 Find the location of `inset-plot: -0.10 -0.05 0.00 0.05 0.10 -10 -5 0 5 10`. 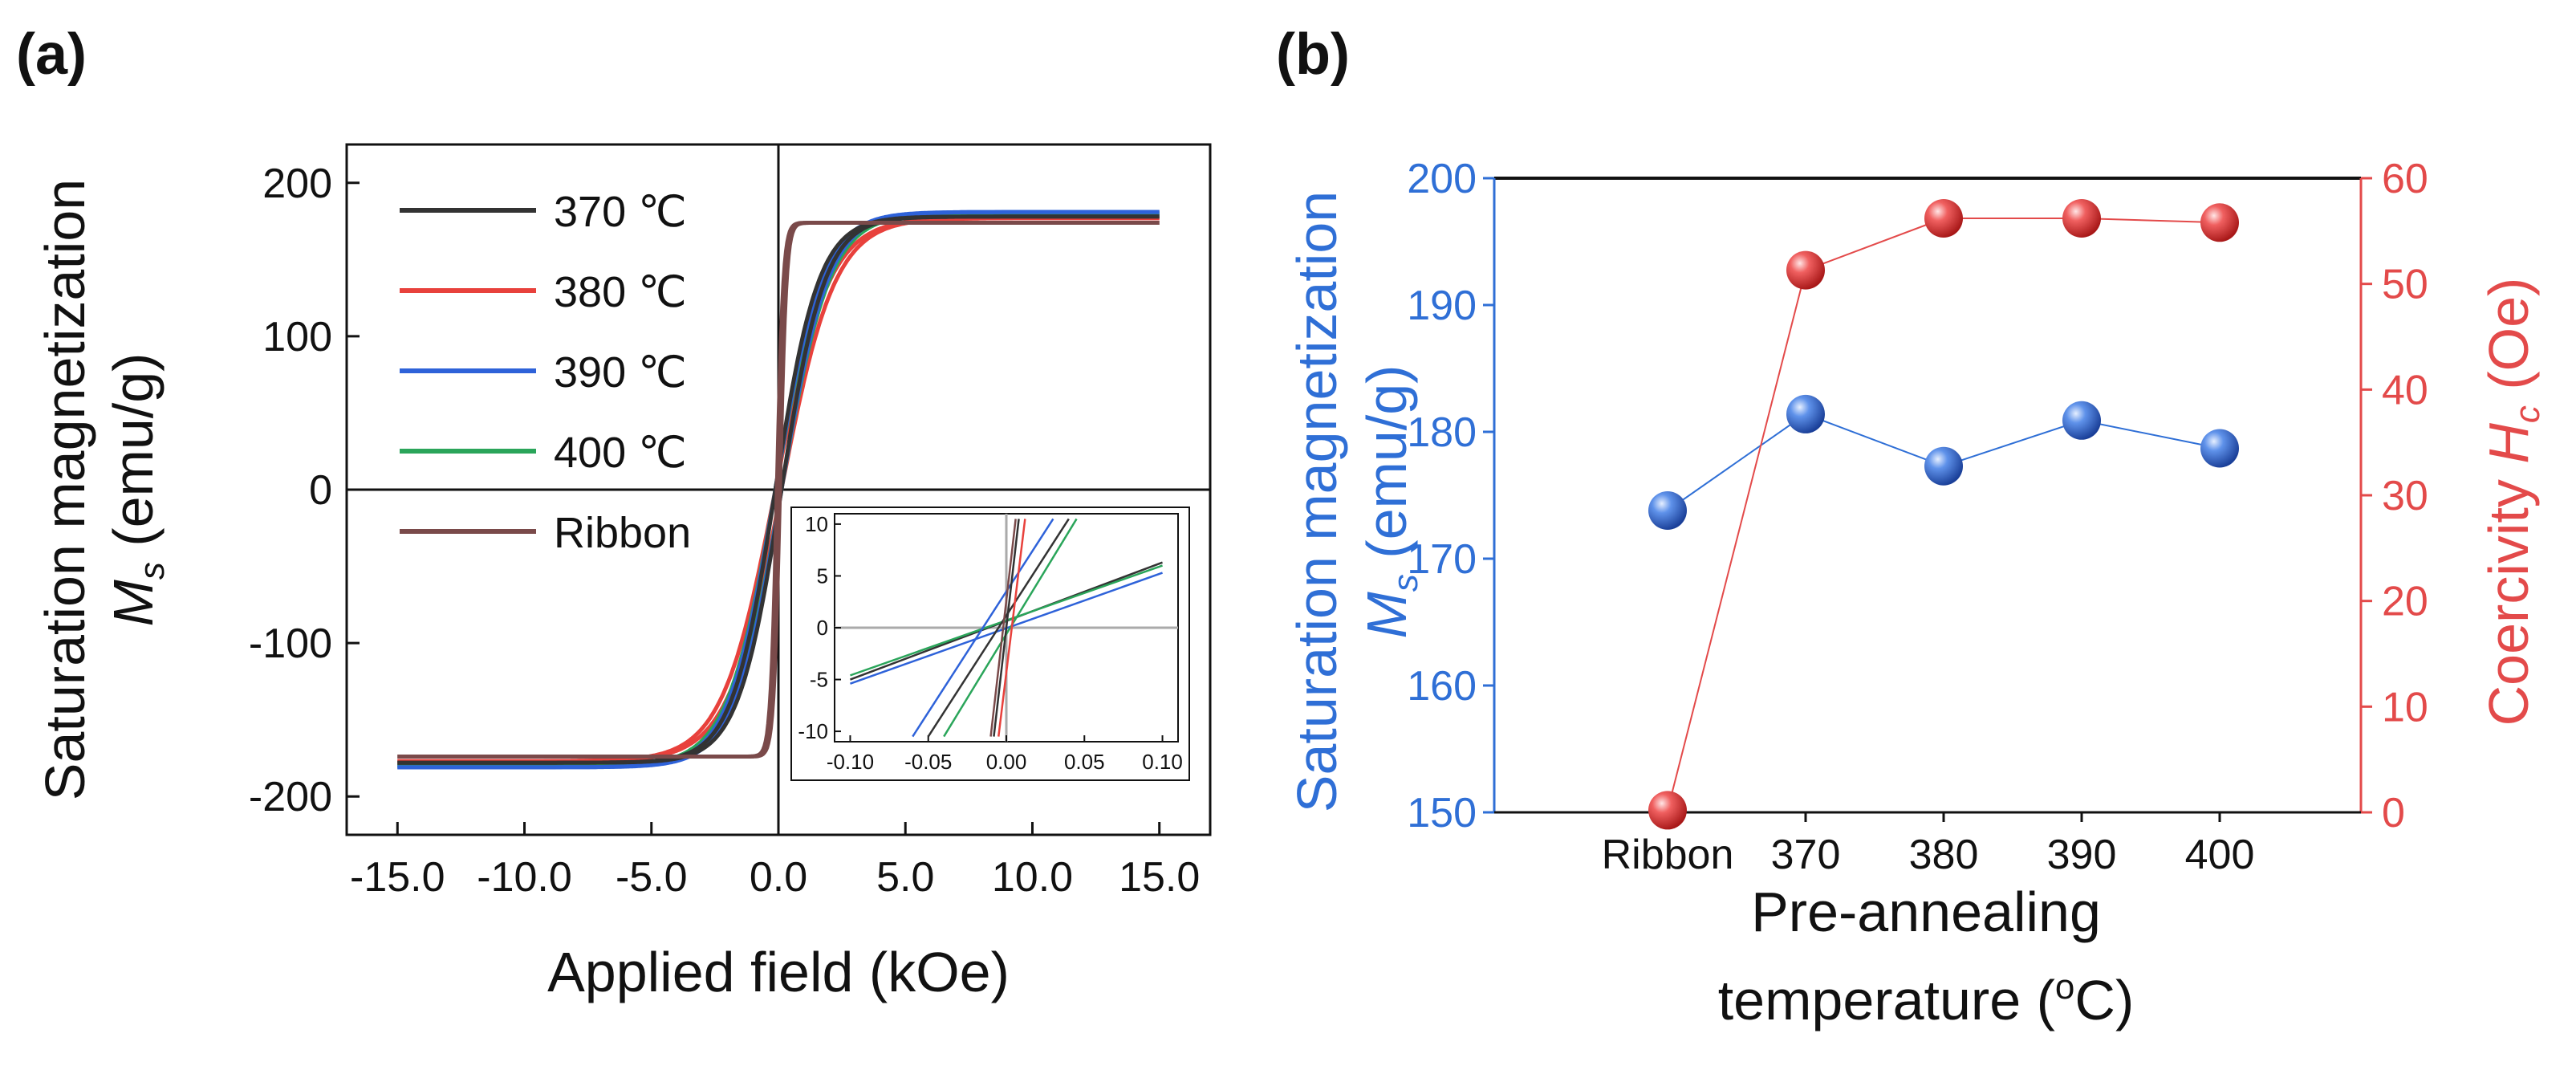

inset-plot: -0.10 -0.05 0.00 0.05 0.10 -10 -5 0 5 10 is located at coordinates (990, 644).